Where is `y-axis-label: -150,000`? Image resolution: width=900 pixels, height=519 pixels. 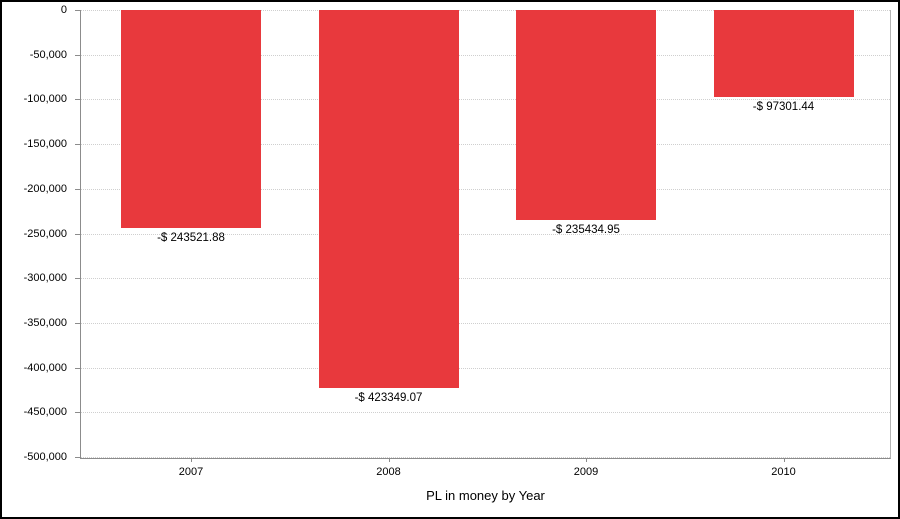 y-axis-label: -150,000 is located at coordinates (45, 144).